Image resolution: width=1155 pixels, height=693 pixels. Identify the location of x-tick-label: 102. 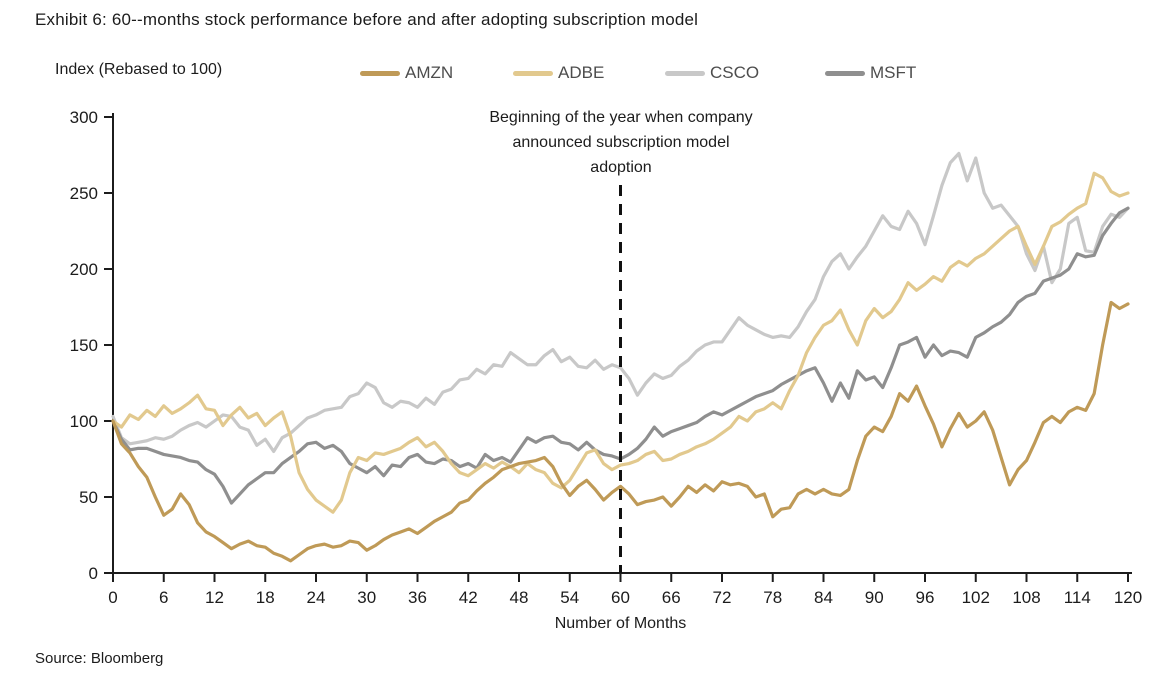
(976, 597).